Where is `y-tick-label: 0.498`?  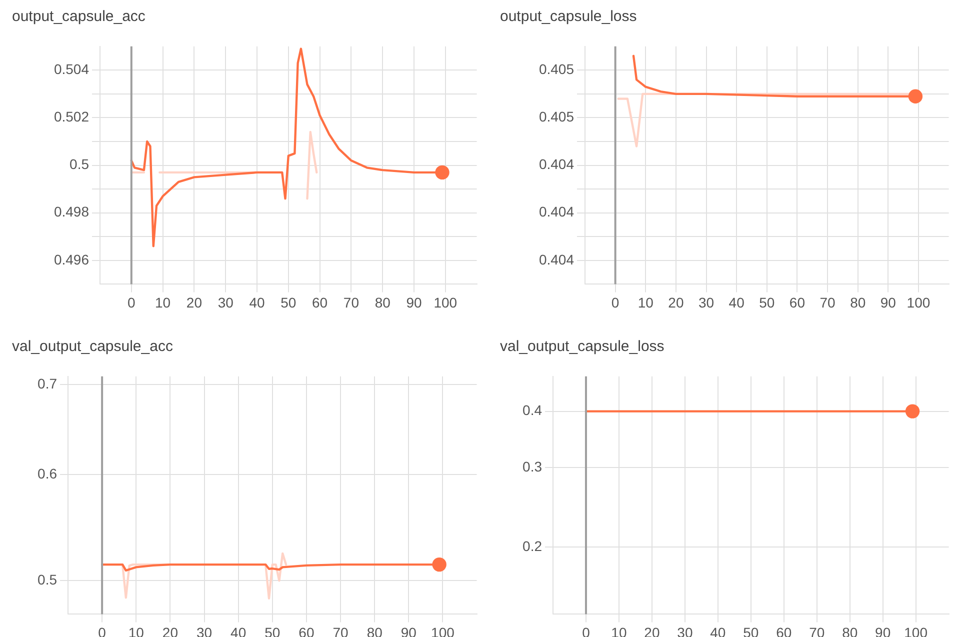 y-tick-label: 0.498 is located at coordinates (72, 212).